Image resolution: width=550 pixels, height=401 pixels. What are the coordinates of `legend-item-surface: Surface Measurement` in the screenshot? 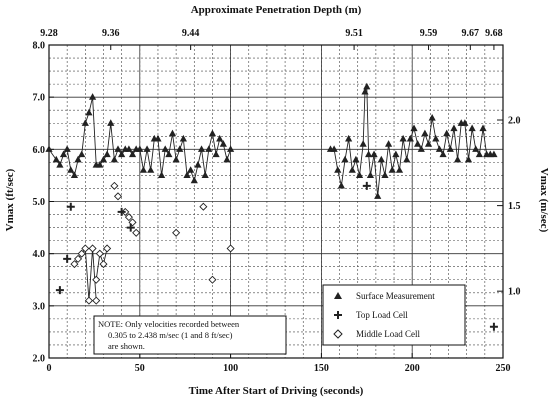 It's located at (384, 296).